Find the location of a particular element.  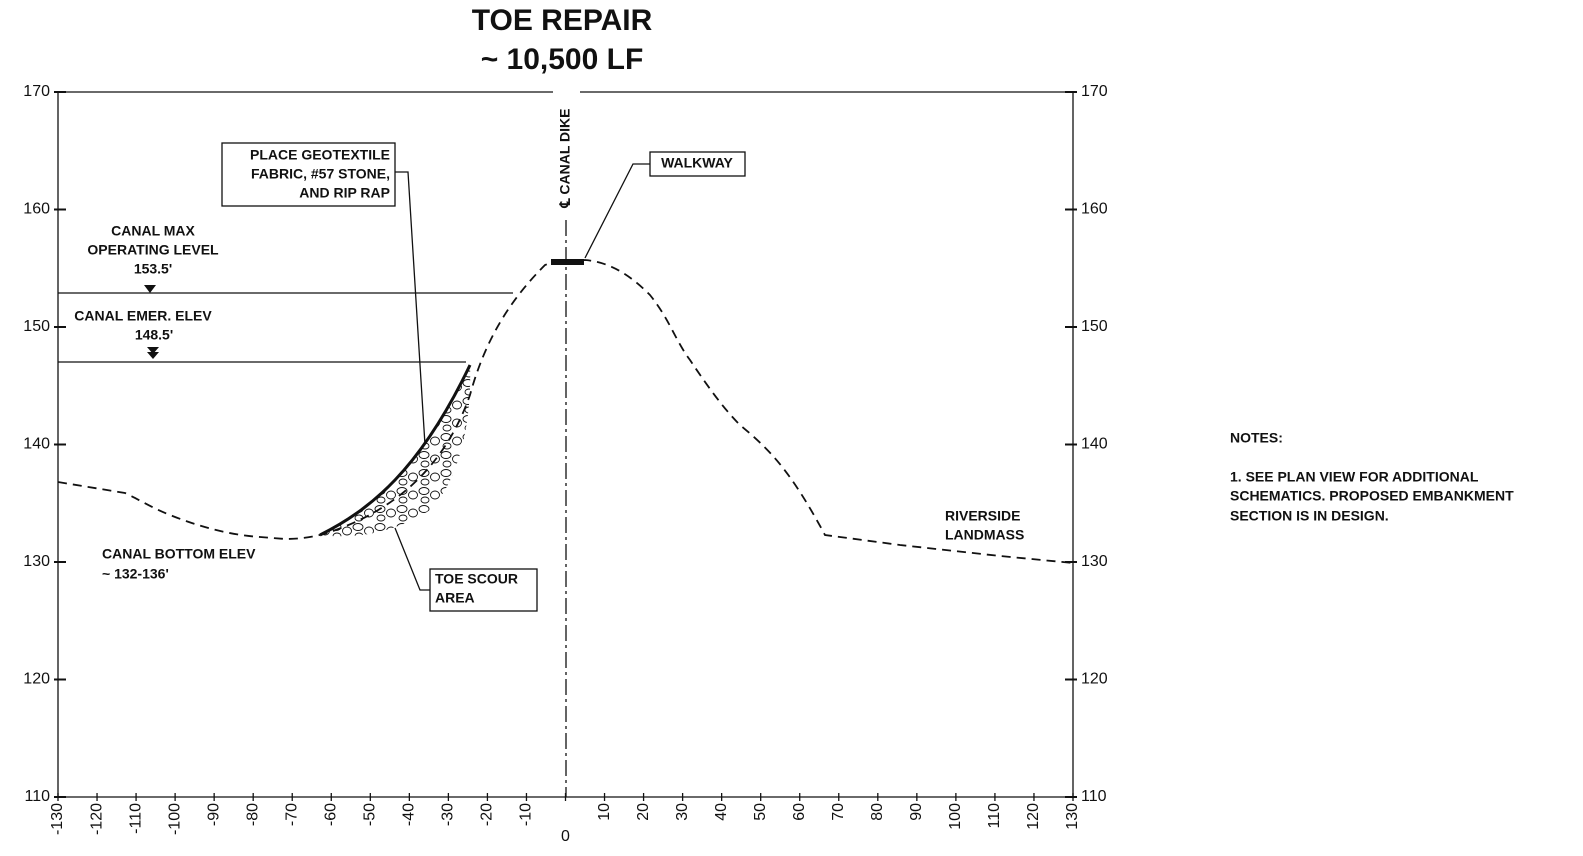

x-tick-label: 60 is located at coordinates (799, 812).